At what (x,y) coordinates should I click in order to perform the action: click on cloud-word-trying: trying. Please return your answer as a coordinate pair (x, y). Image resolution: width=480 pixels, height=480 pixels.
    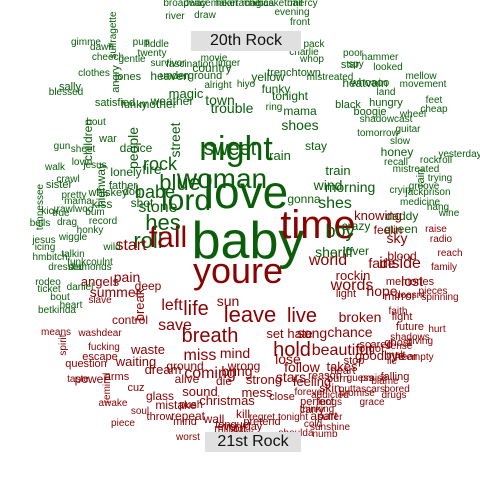
    Looking at the image, I should click on (440, 178).